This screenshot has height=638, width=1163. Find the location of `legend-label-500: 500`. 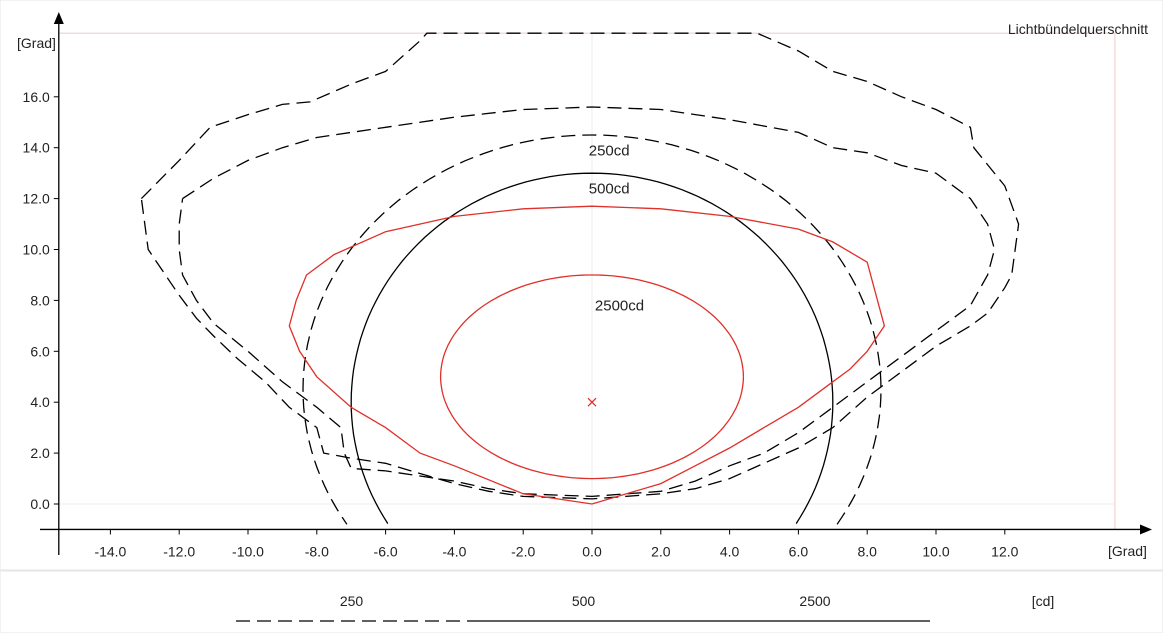

legend-label-500: 500 is located at coordinates (584, 601).